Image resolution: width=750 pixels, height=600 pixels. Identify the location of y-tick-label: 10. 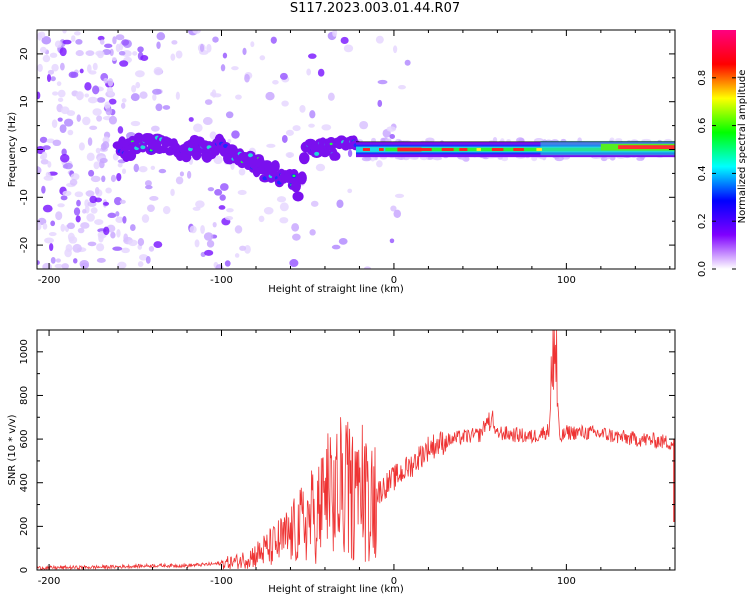
(24, 101).